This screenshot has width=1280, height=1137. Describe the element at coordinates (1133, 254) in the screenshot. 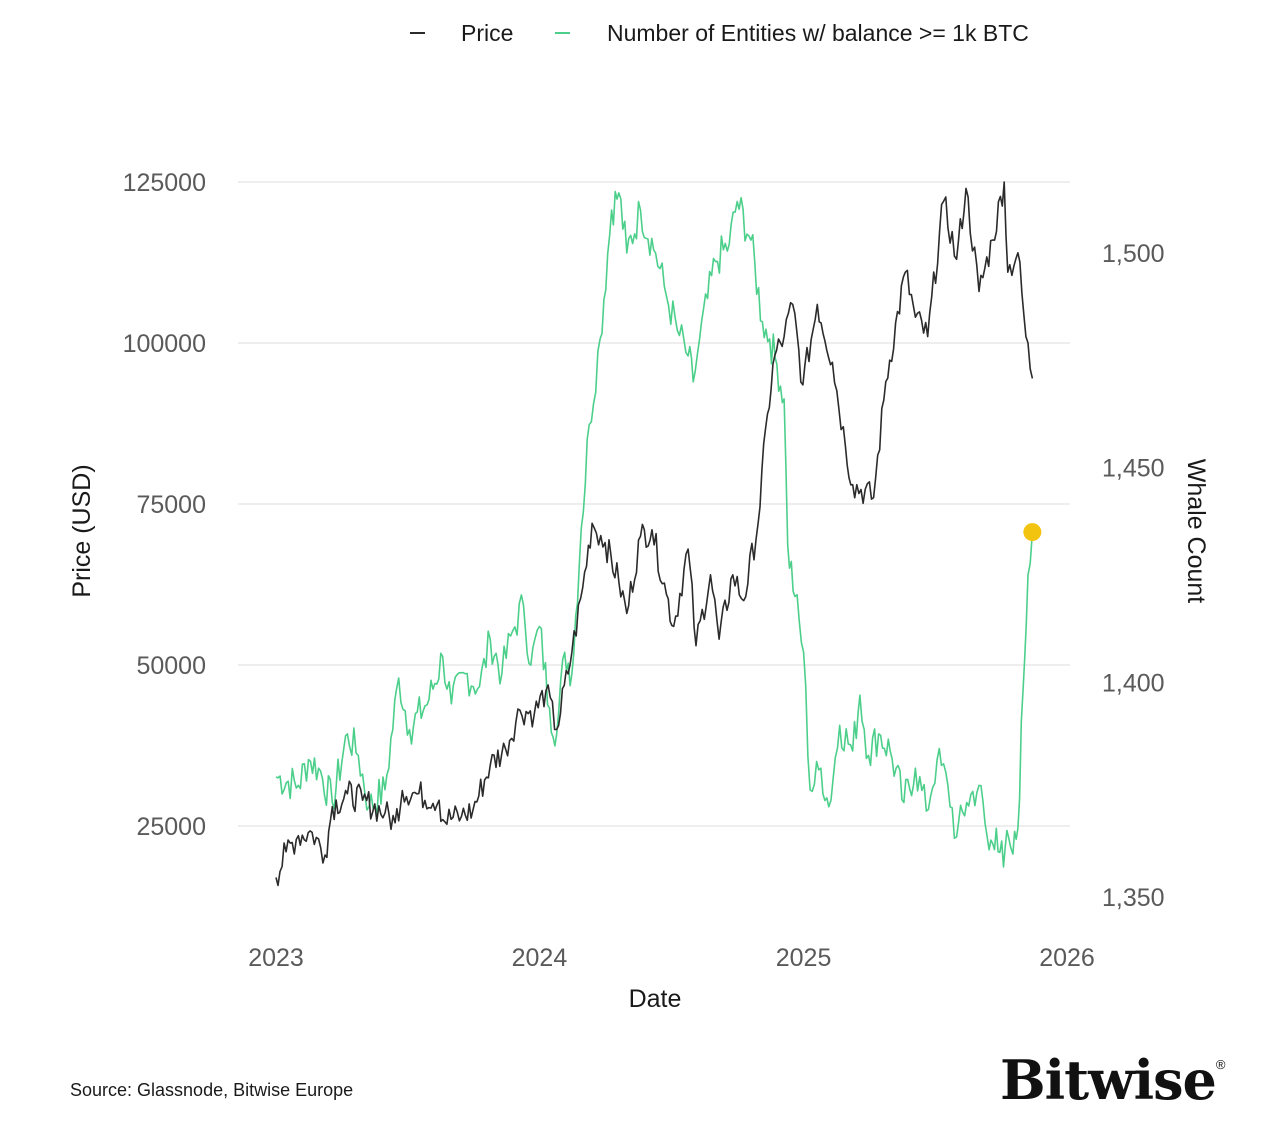

I see `y-right-tick-label: 1,500` at that location.